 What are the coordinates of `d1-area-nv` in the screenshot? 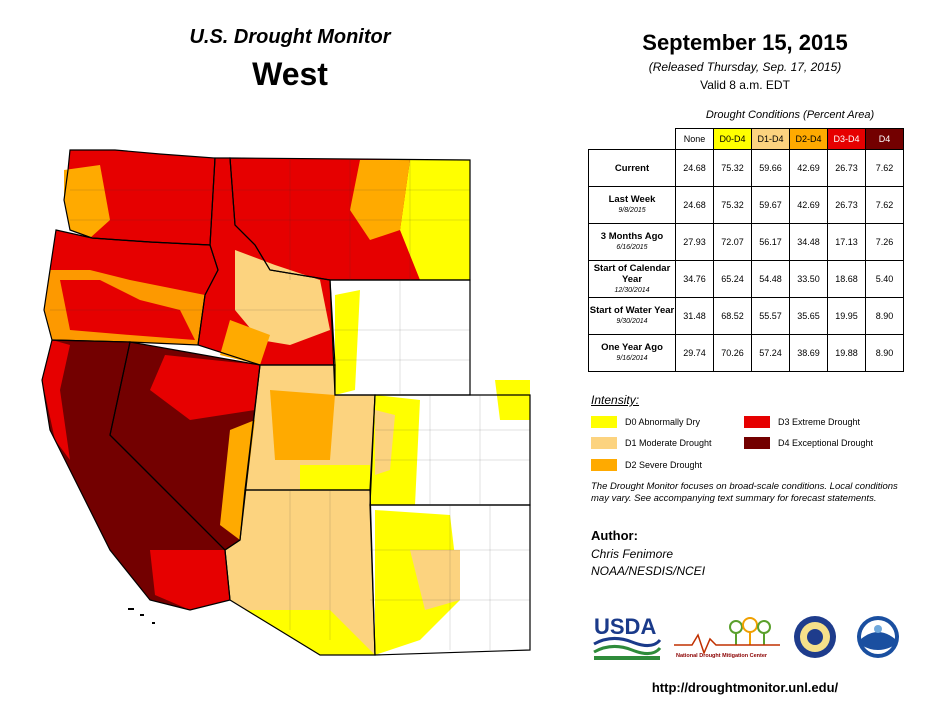 It's located at (237, 480).